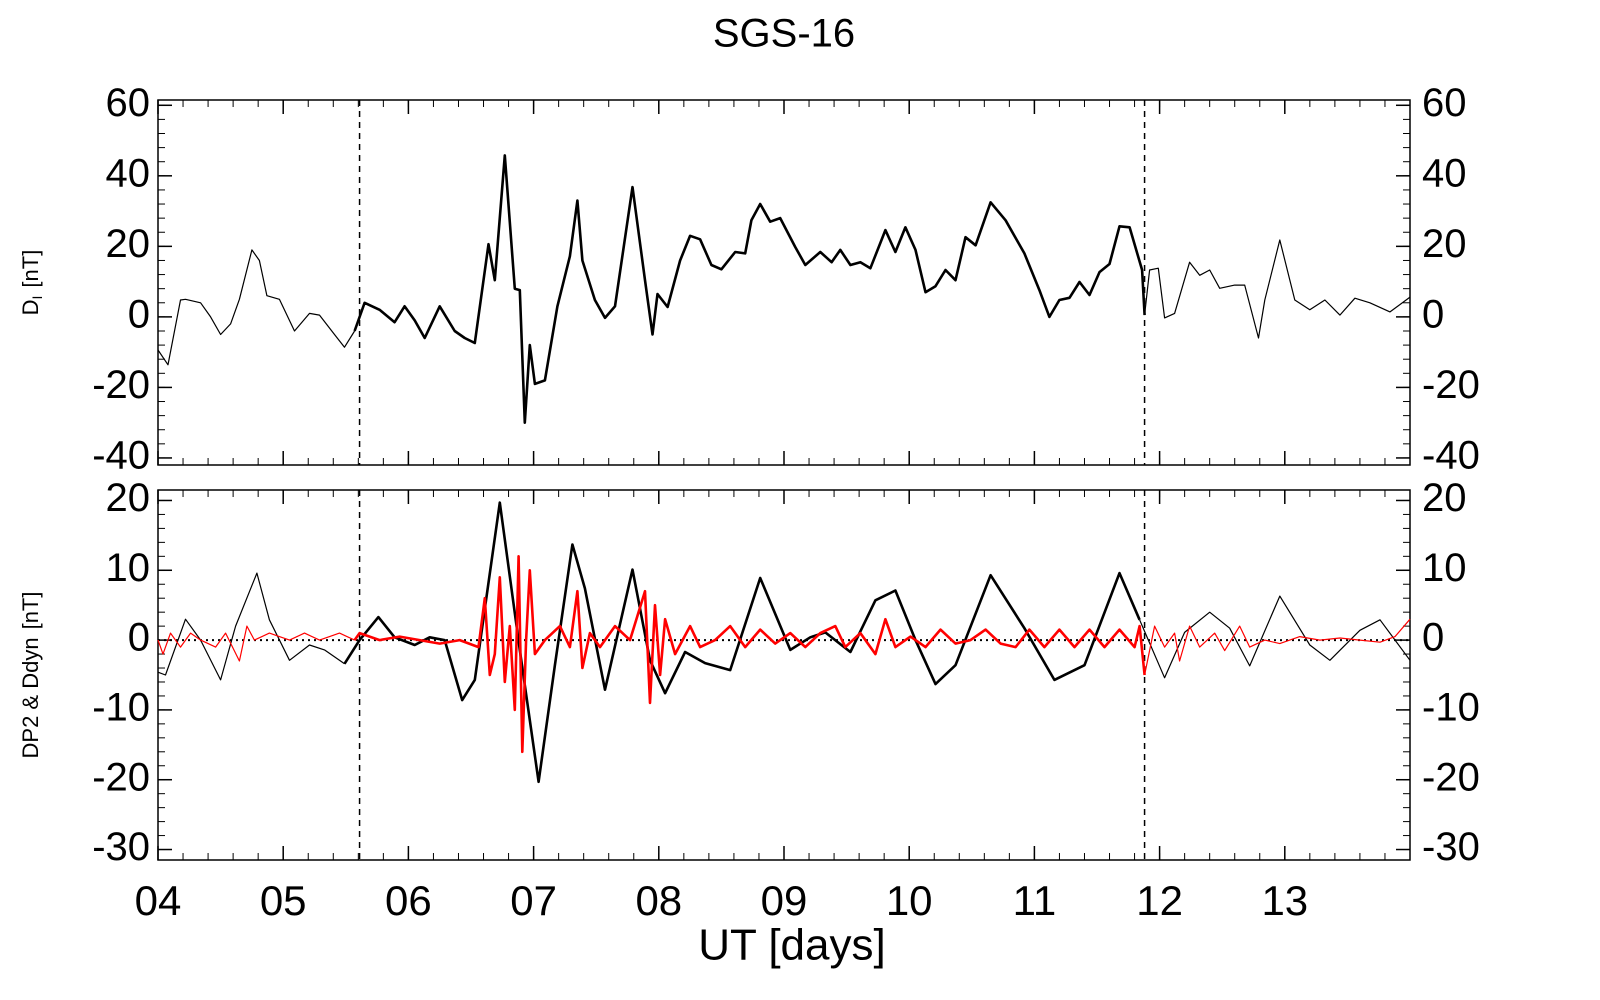 The image size is (1600, 1000). What do you see at coordinates (283, 900) in the screenshot?
I see `x-tick-label: 05` at bounding box center [283, 900].